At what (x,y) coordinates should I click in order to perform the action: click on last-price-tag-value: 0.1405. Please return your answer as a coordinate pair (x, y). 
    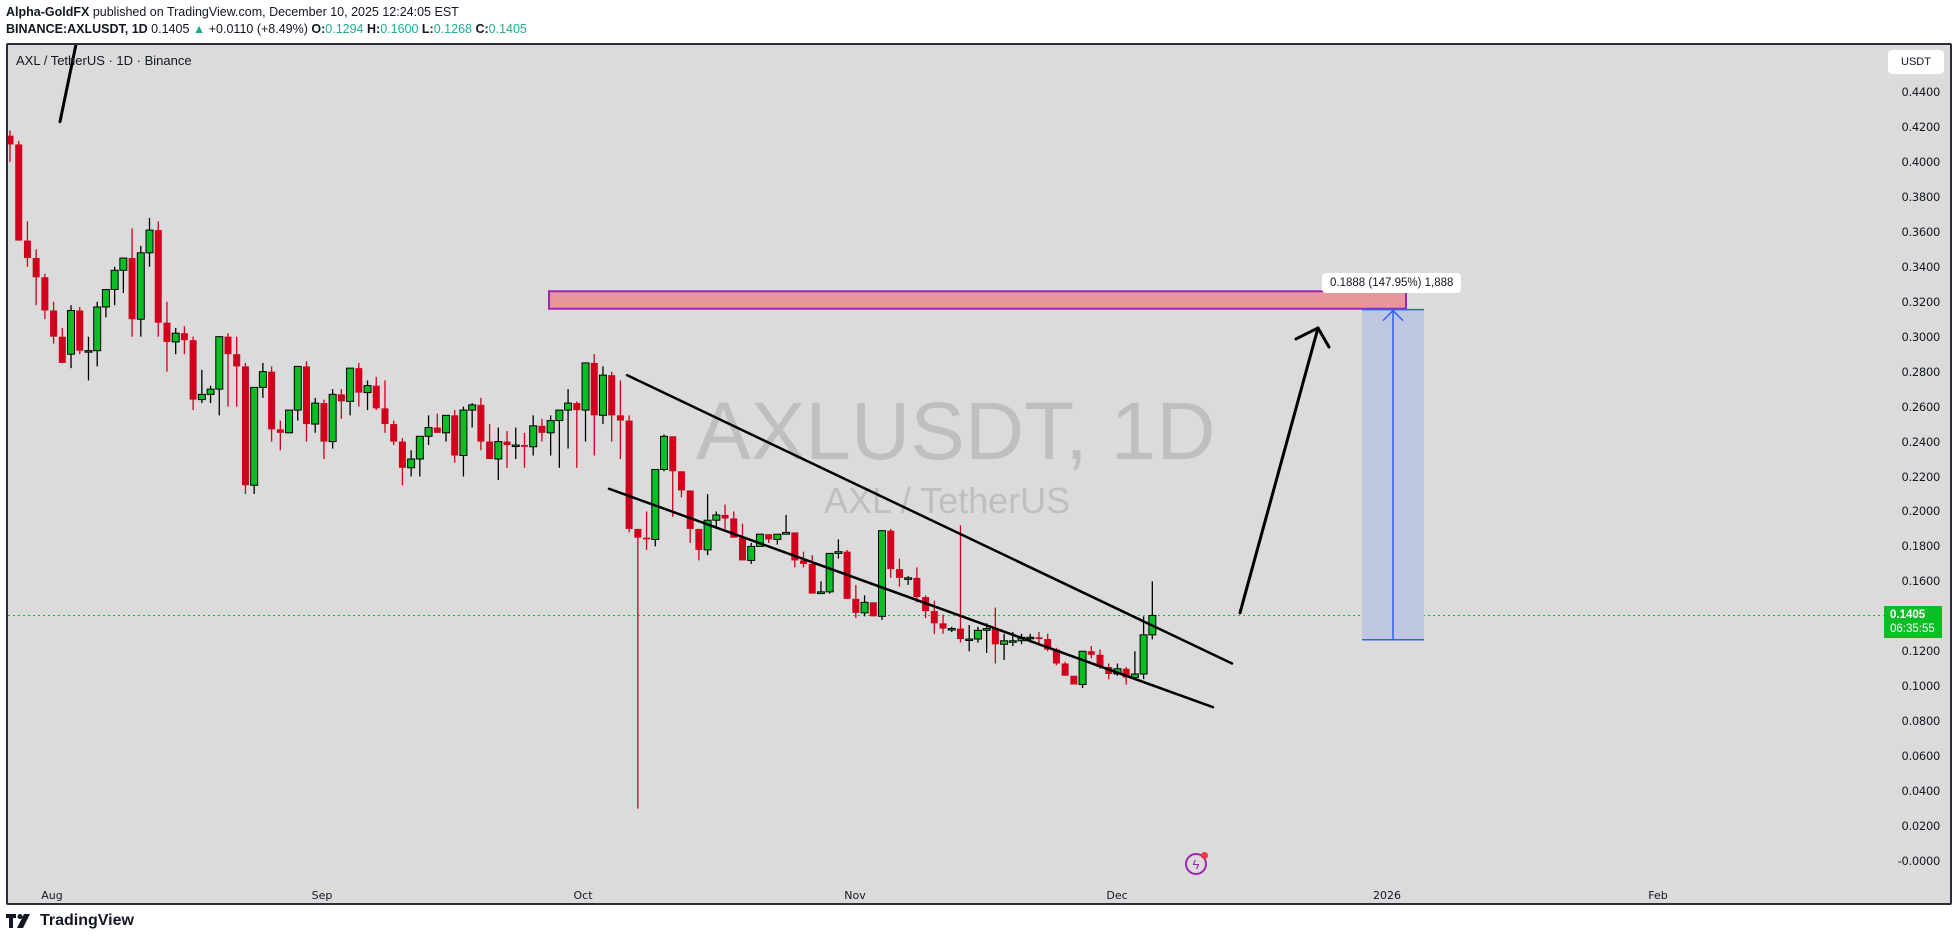
    Looking at the image, I should click on (1908, 615).